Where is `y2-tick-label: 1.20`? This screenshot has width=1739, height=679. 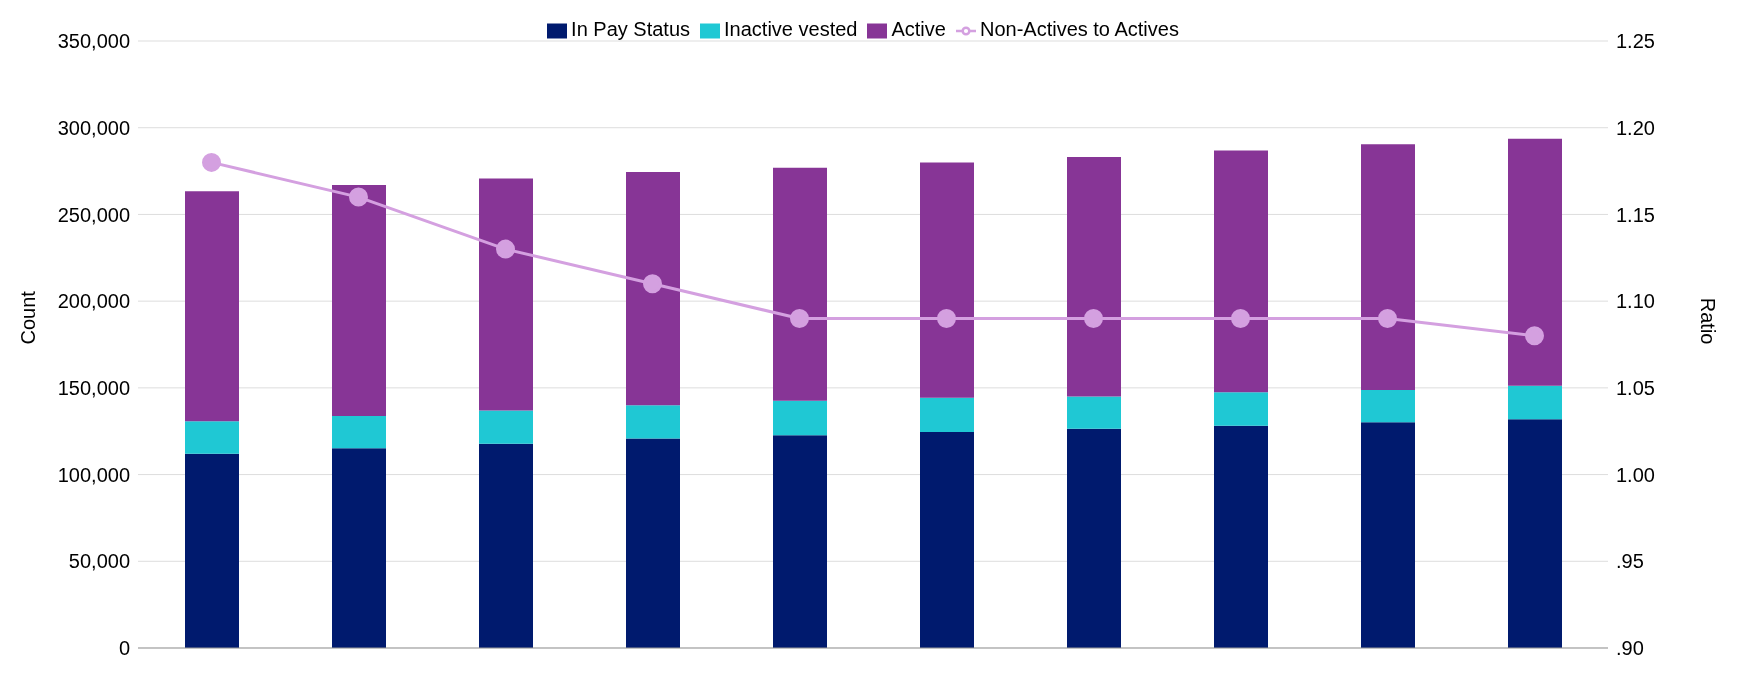 y2-tick-label: 1.20 is located at coordinates (1635, 127).